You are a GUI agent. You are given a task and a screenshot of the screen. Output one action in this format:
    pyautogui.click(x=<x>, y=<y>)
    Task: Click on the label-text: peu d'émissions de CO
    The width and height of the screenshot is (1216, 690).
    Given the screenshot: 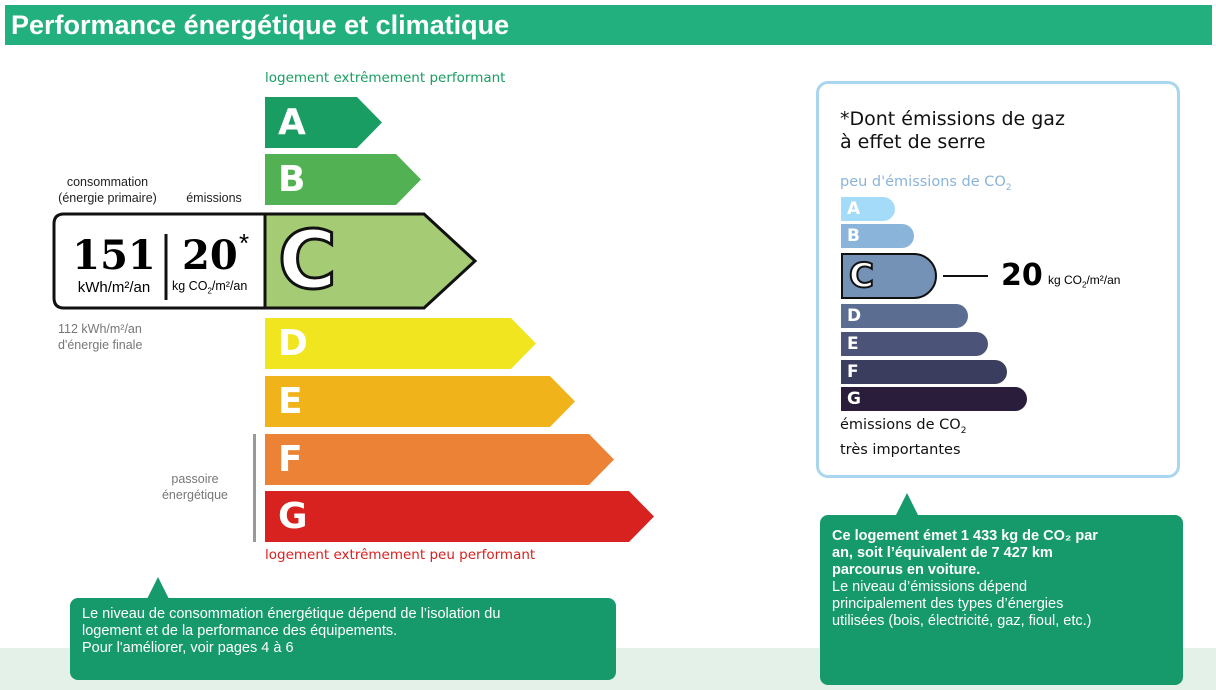 What is the action you would take?
    pyautogui.click(x=923, y=182)
    